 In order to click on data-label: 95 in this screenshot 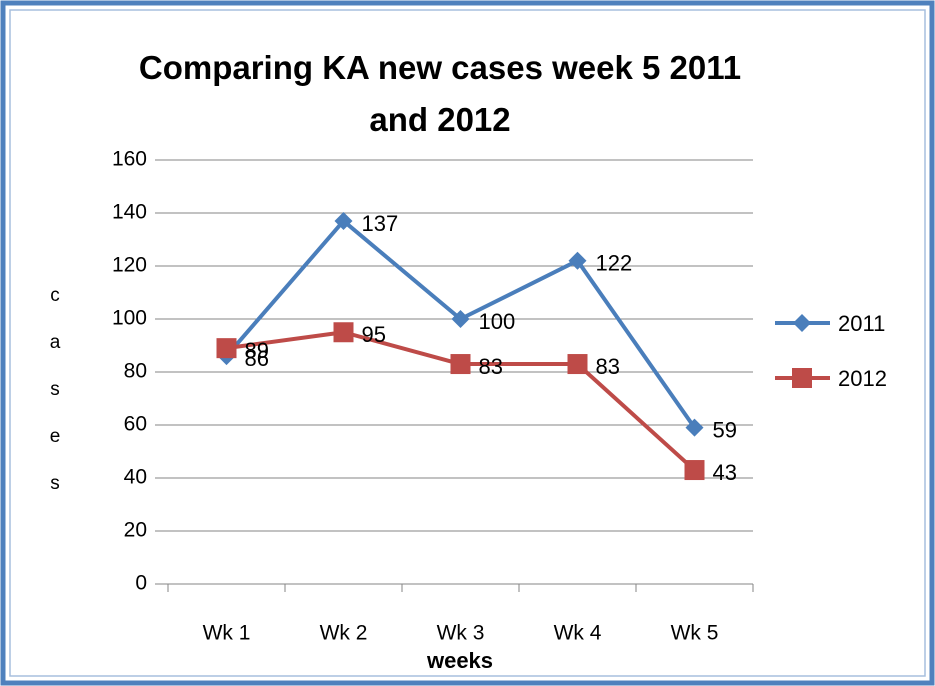, I will do `click(374, 334)`.